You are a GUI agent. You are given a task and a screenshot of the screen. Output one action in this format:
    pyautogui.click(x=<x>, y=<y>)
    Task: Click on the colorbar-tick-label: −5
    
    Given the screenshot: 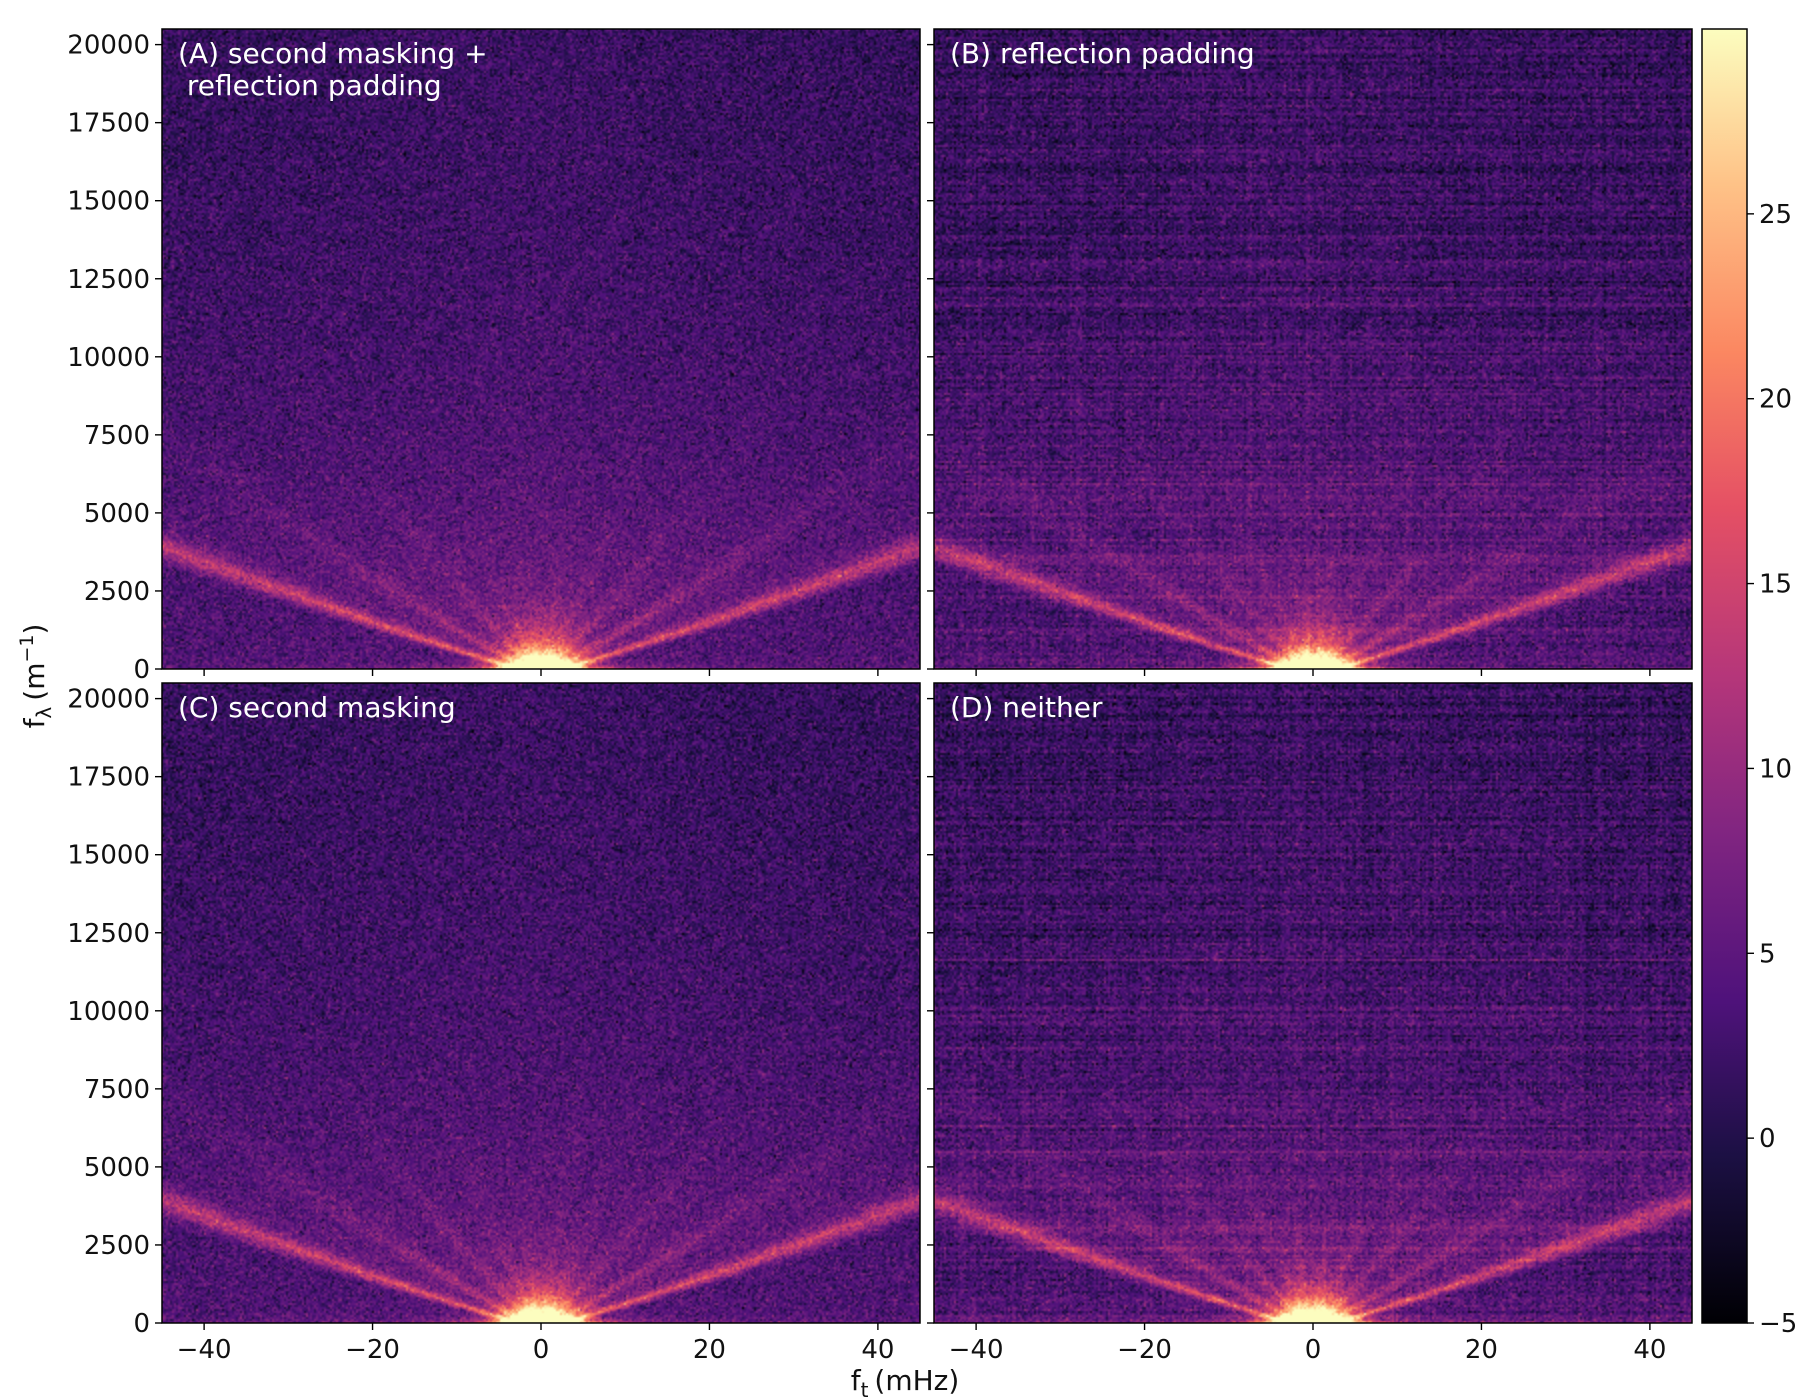 What is the action you would take?
    pyautogui.click(x=1778, y=1324)
    